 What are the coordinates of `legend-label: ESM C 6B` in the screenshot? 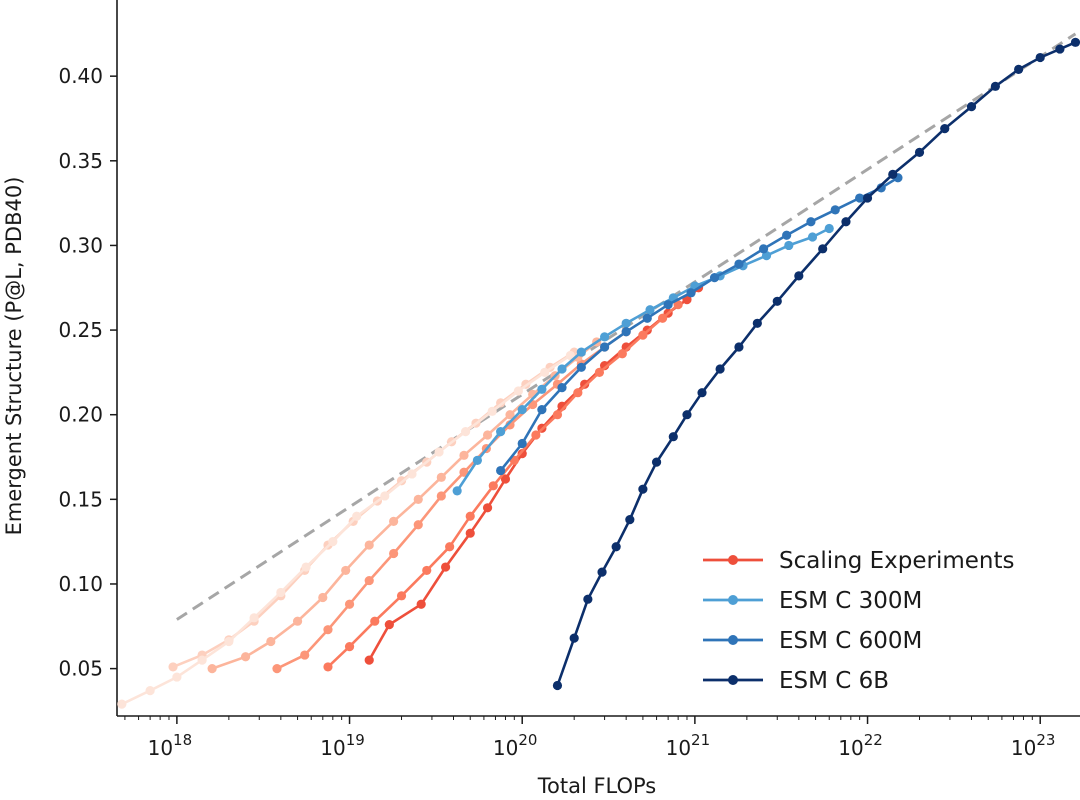 It's located at (834, 681).